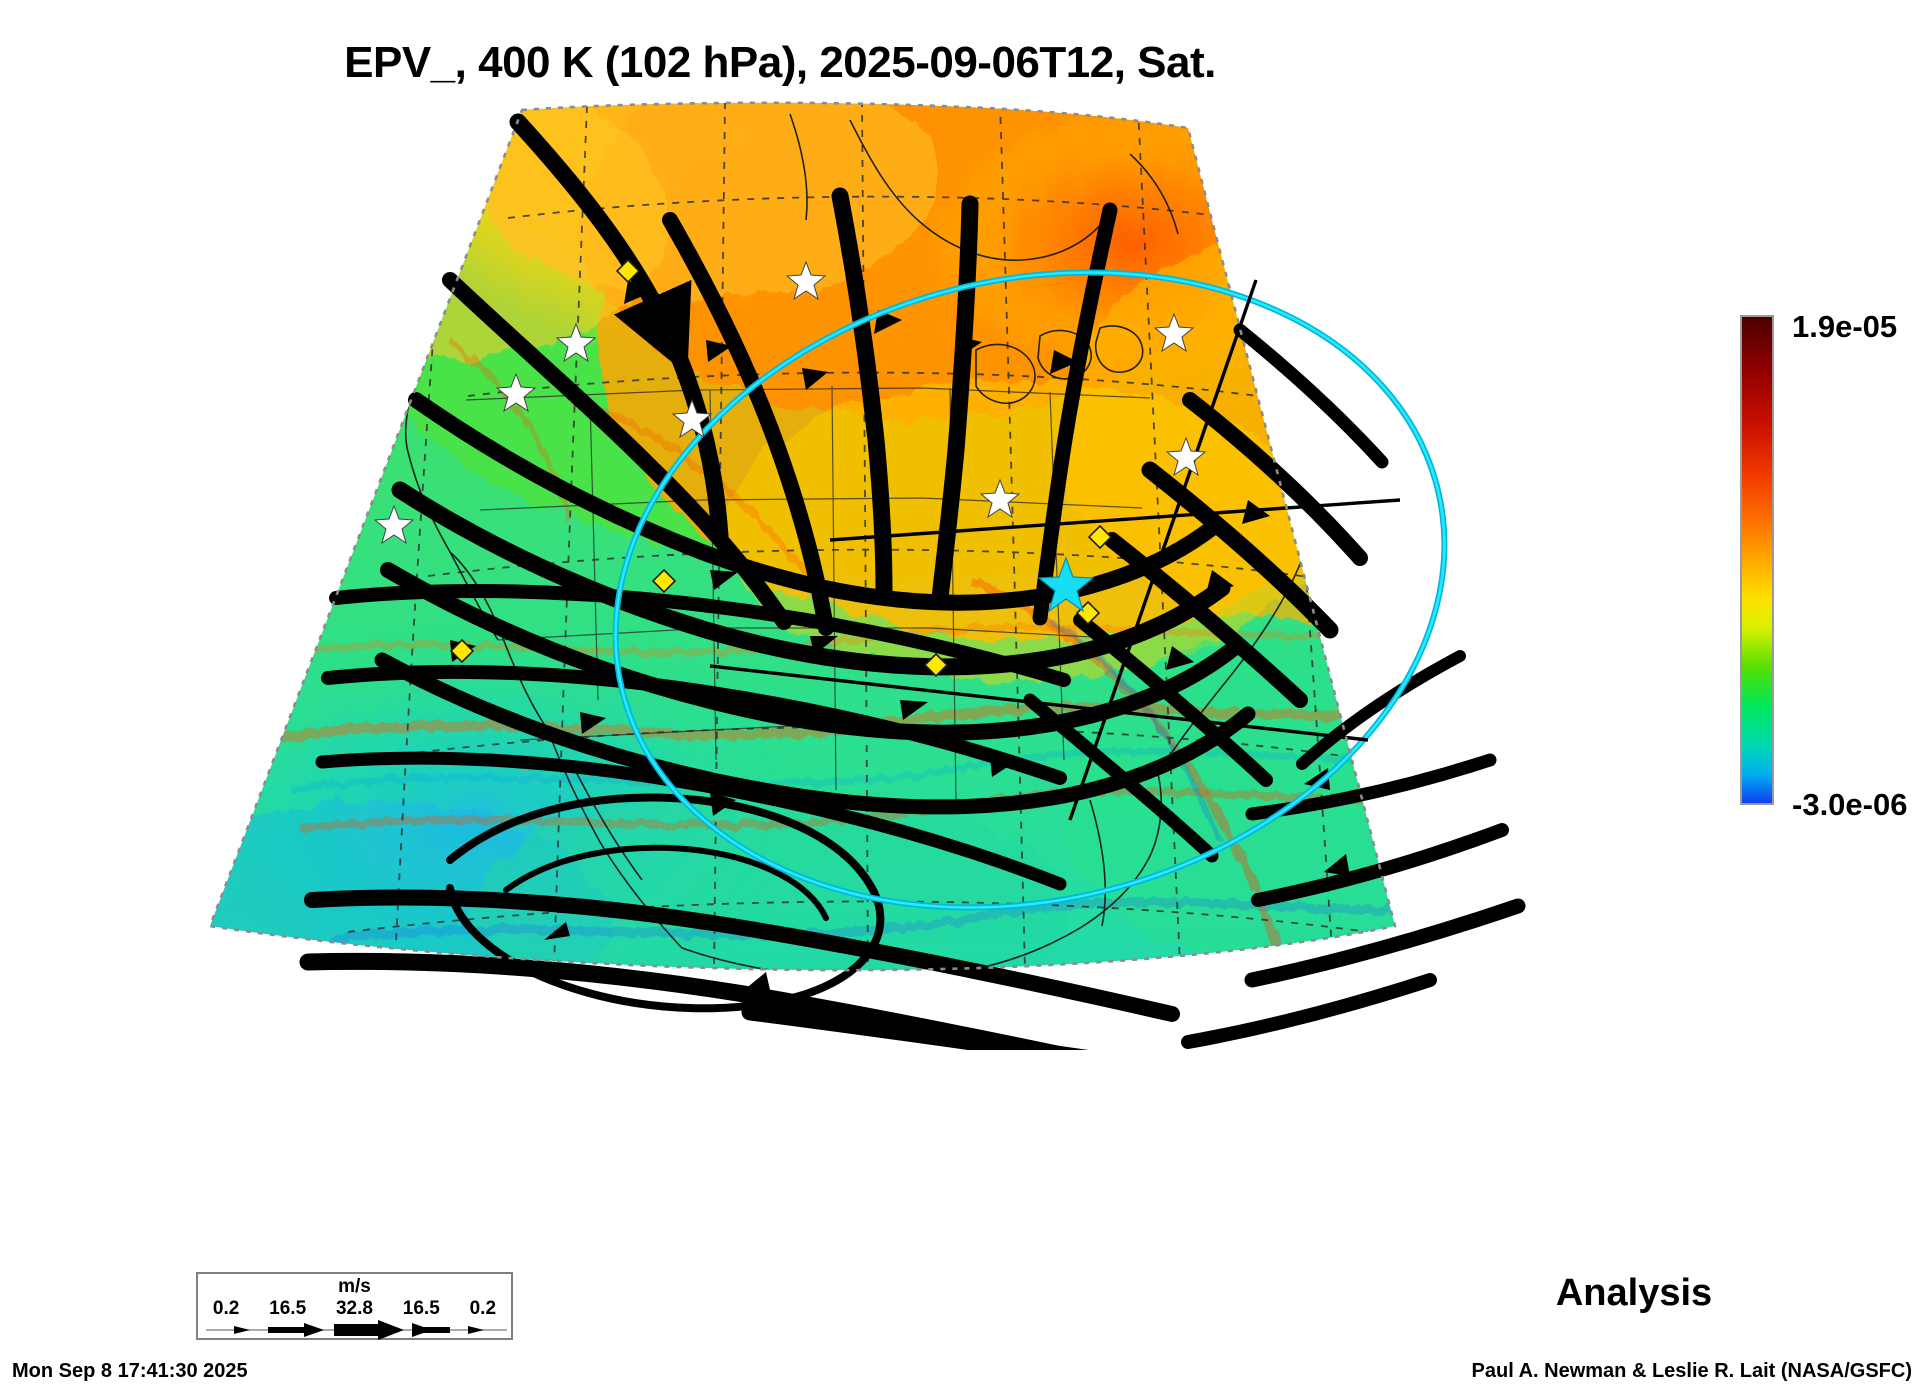 The image size is (1926, 1394). What do you see at coordinates (1850, 804) in the screenshot?
I see `colorbar-min-label: -3.0e-06` at bounding box center [1850, 804].